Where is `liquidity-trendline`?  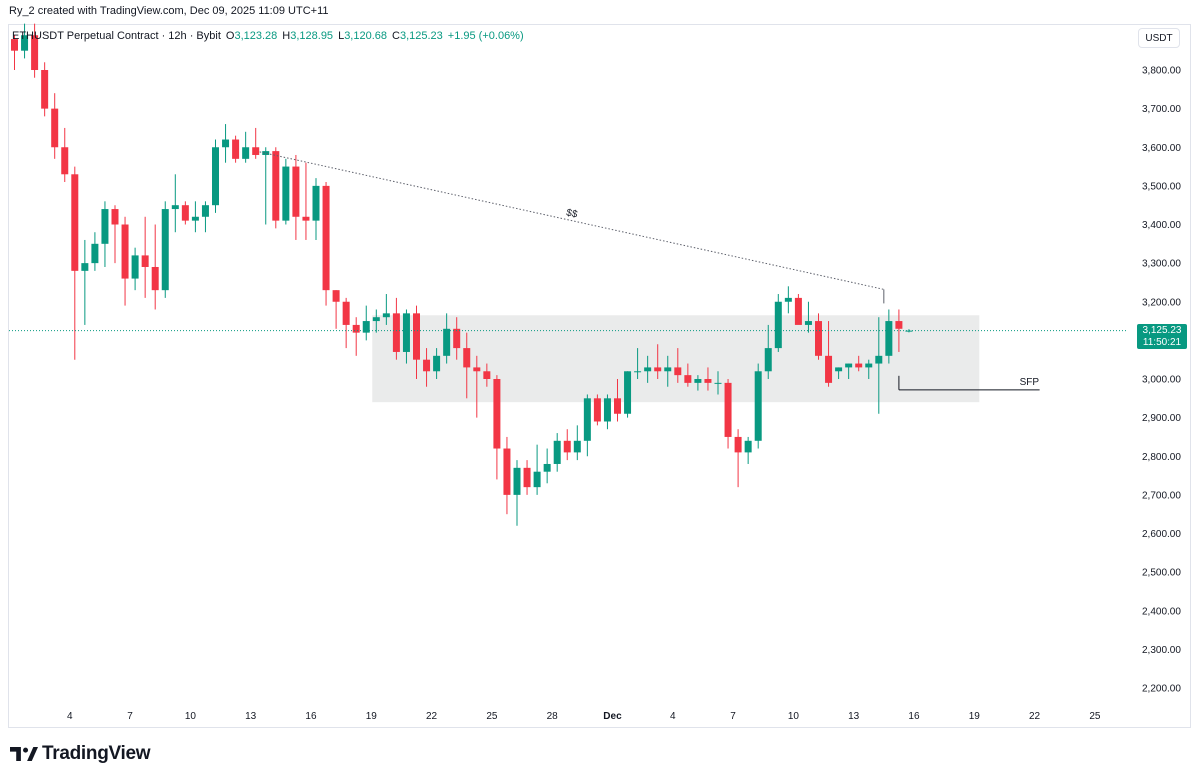
liquidity-trendline is located at coordinates (571, 220).